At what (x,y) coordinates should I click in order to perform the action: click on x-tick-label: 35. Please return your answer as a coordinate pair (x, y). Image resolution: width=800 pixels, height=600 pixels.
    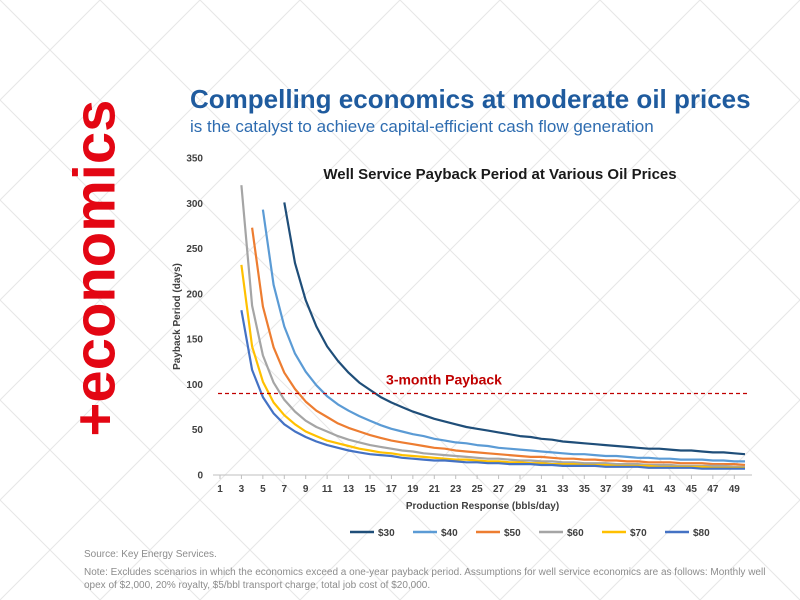
    Looking at the image, I should click on (585, 489).